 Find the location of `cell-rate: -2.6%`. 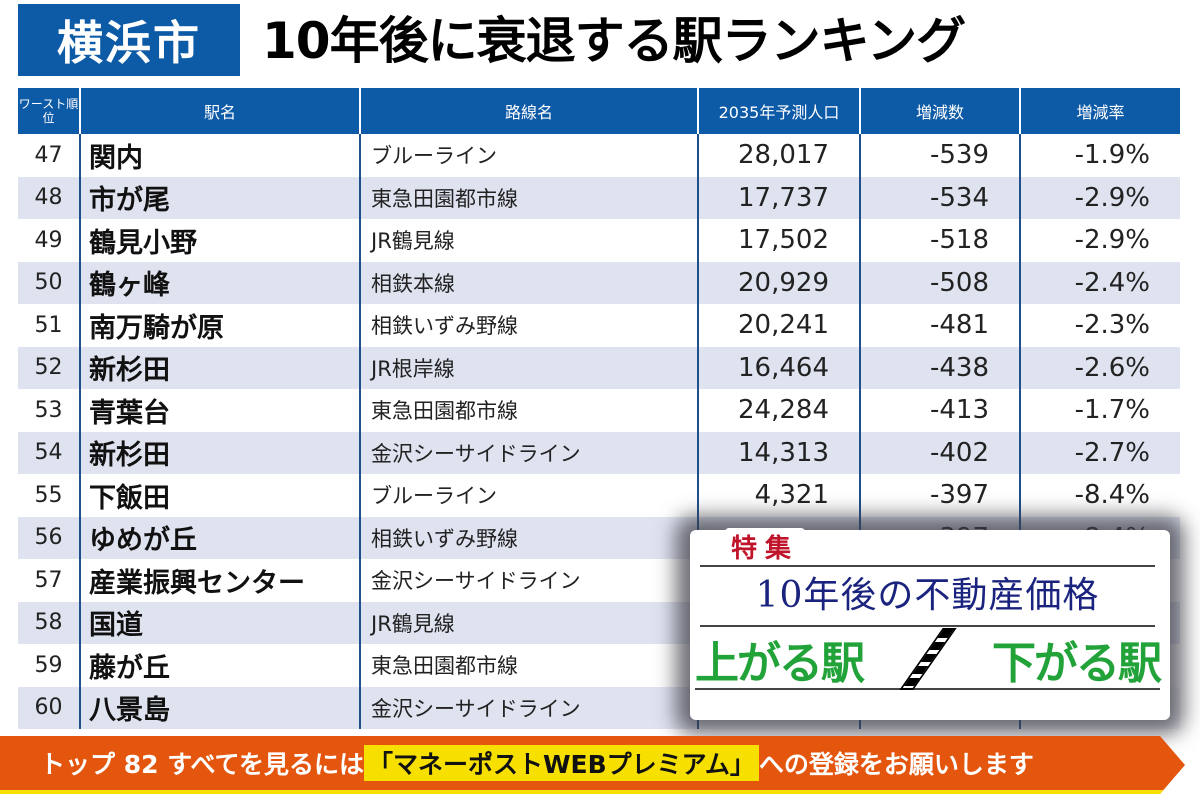

cell-rate: -2.6% is located at coordinates (1099, 367).